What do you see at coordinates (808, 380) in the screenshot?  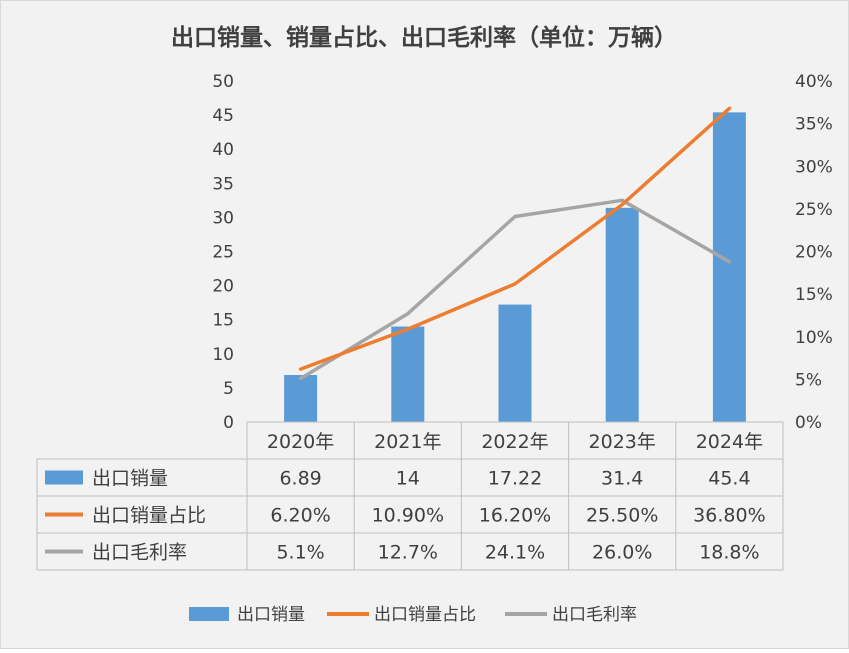 I see `right-axis-tick-label: 5%` at bounding box center [808, 380].